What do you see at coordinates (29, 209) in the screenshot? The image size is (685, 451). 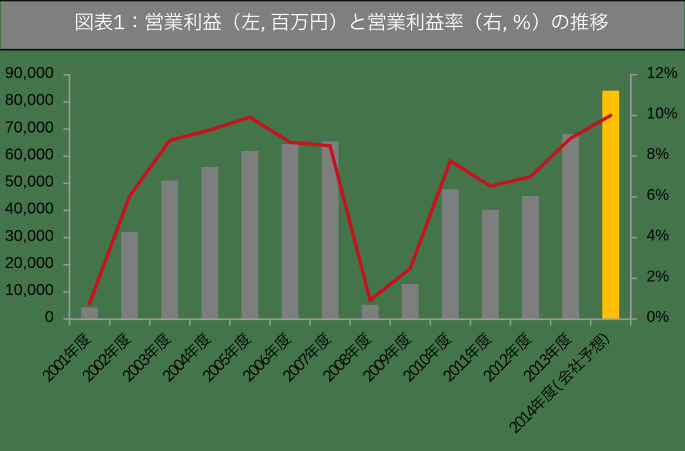 I see `svg-text: 40,000` at bounding box center [29, 209].